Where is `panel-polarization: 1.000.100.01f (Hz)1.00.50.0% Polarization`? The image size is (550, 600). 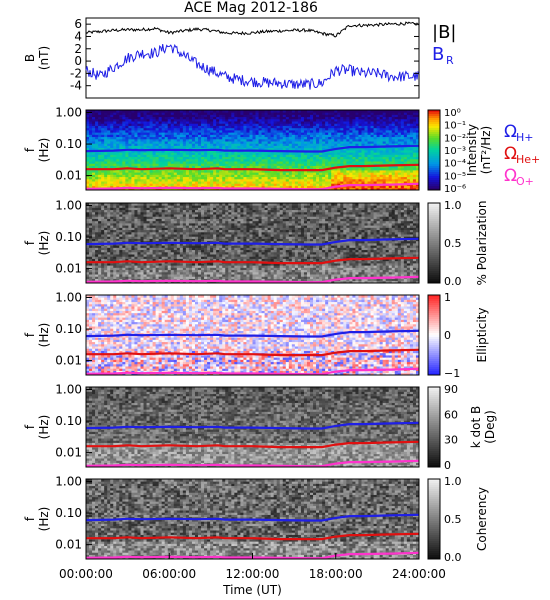
panel-polarization: 1.000.100.01f (Hz)1.00.50.0% Polarization is located at coordinates (256, 243).